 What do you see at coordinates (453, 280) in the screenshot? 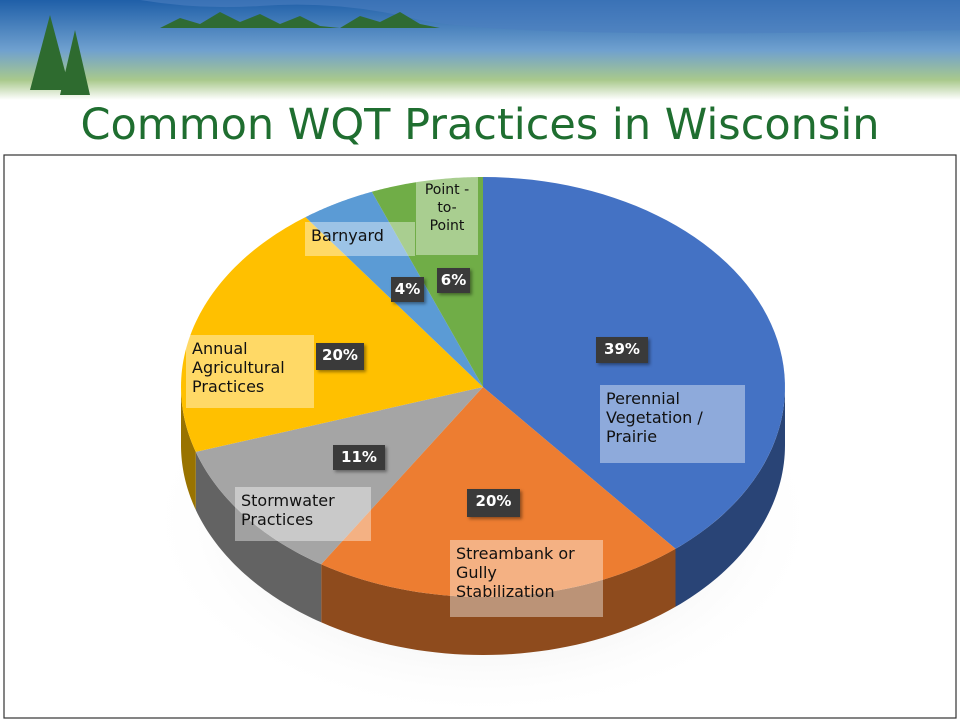
I see `value-label: 6%` at bounding box center [453, 280].